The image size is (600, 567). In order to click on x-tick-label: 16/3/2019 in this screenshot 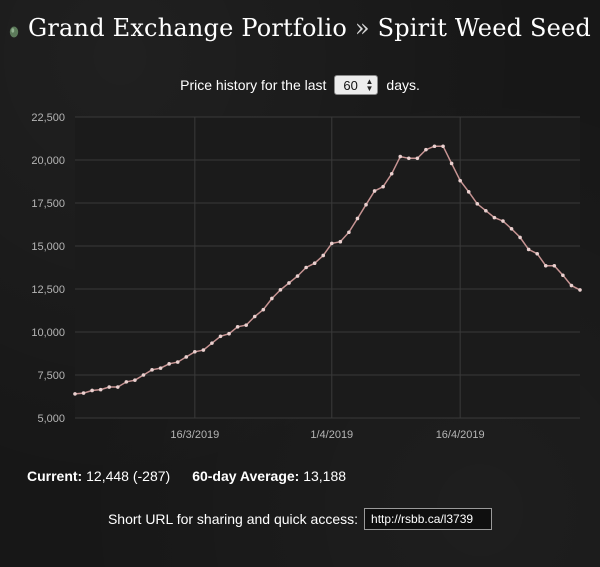, I will do `click(194, 435)`.